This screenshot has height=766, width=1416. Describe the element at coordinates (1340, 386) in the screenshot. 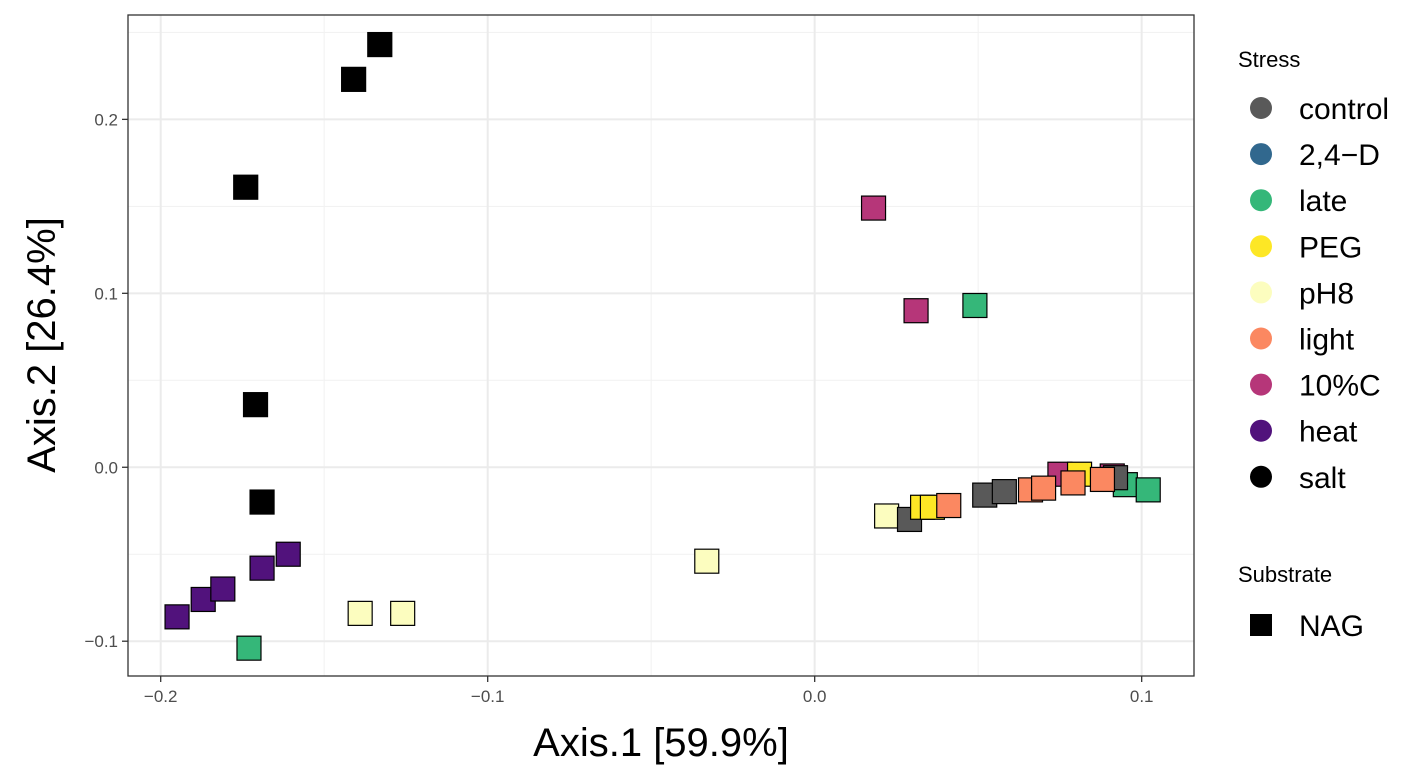

I see `legend-label: 10%C` at that location.